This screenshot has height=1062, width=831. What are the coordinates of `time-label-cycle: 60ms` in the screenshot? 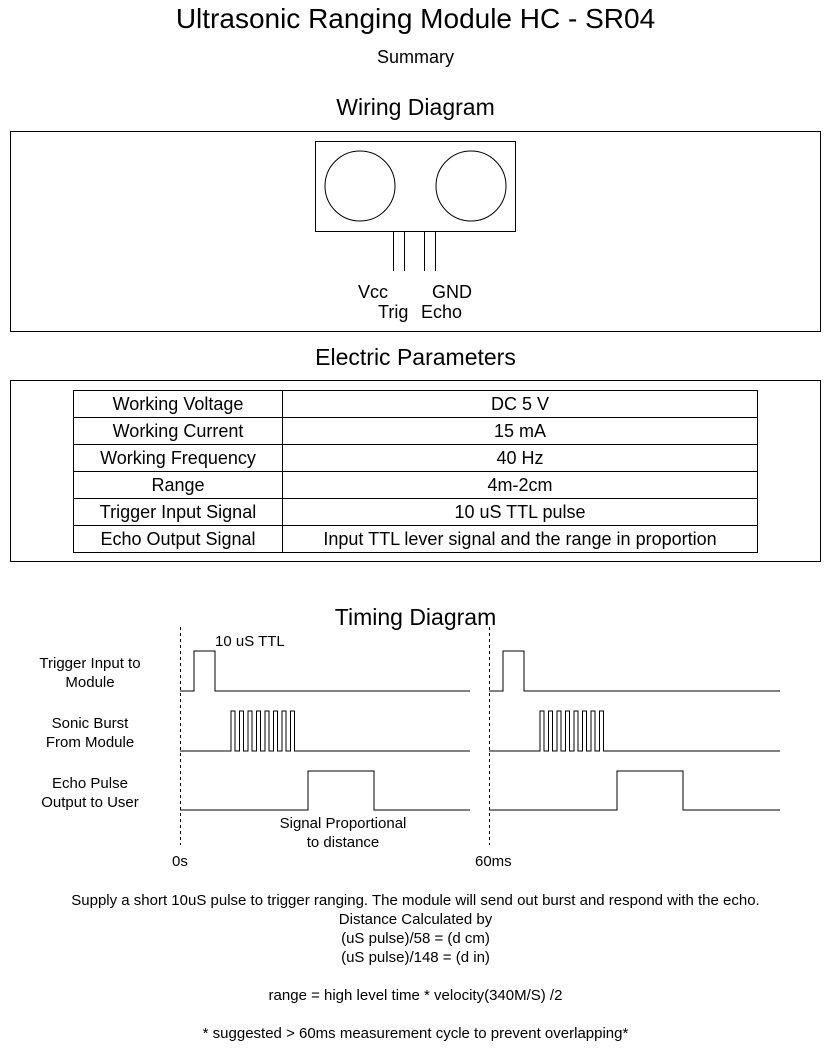 It's located at (493, 861).